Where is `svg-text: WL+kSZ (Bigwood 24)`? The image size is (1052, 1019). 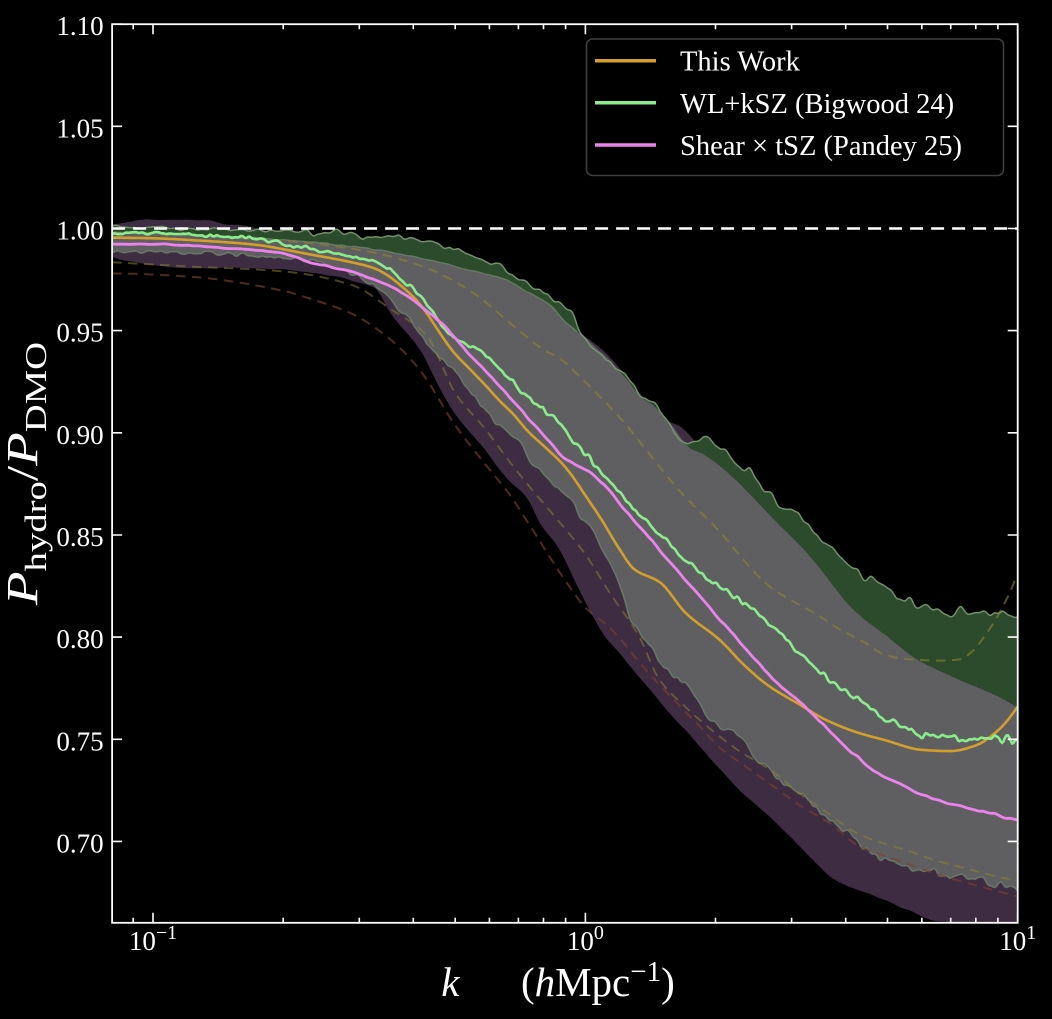
svg-text: WL+kSZ (Bigwood 24) is located at coordinates (817, 104).